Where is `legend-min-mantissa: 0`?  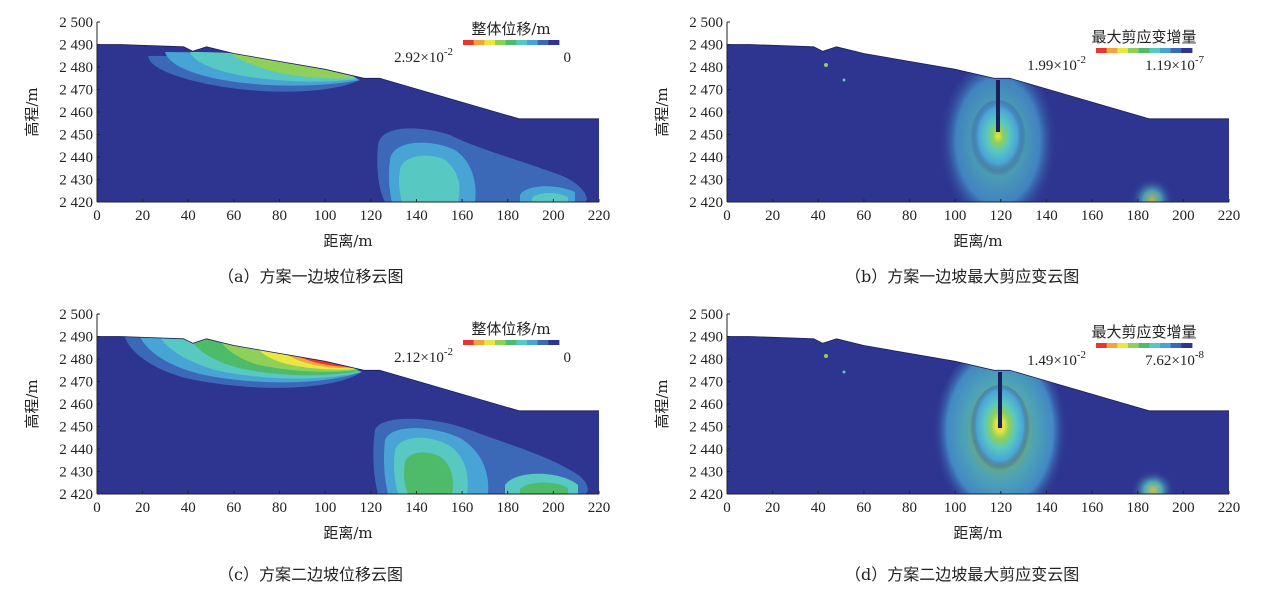
legend-min-mantissa: 0 is located at coordinates (568, 358).